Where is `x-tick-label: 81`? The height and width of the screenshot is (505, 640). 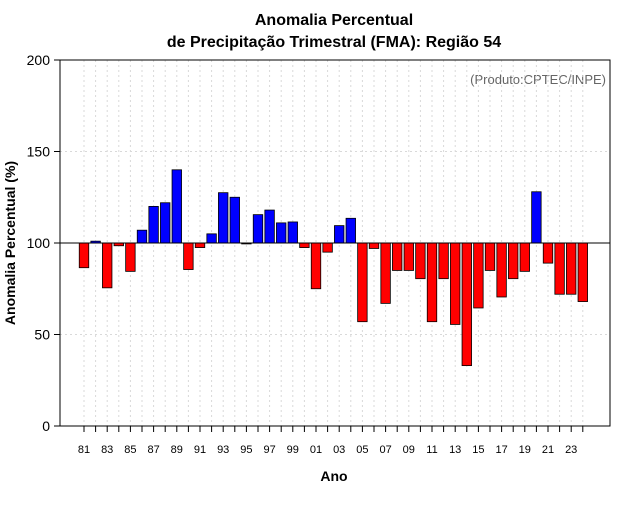
x-tick-label: 81 is located at coordinates (84, 450).